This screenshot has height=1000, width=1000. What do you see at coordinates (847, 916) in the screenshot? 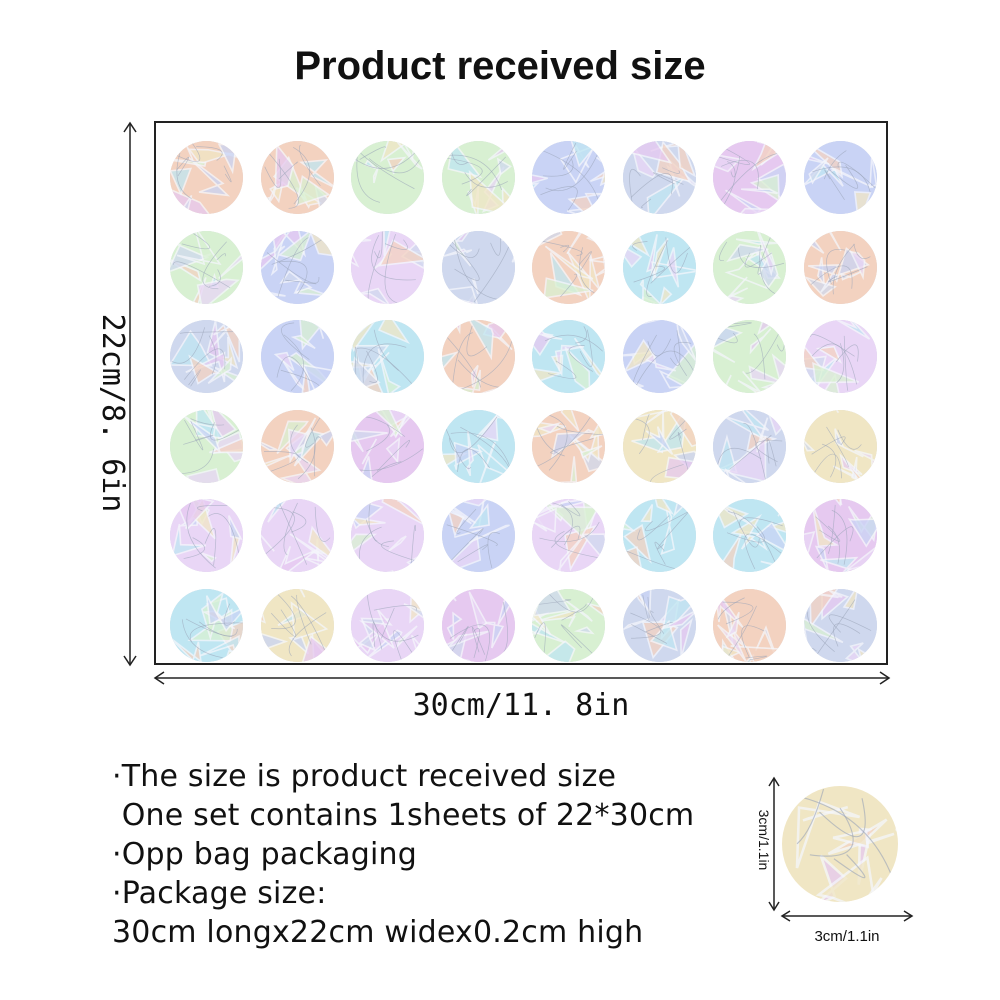
I see `single-width-arrow` at bounding box center [847, 916].